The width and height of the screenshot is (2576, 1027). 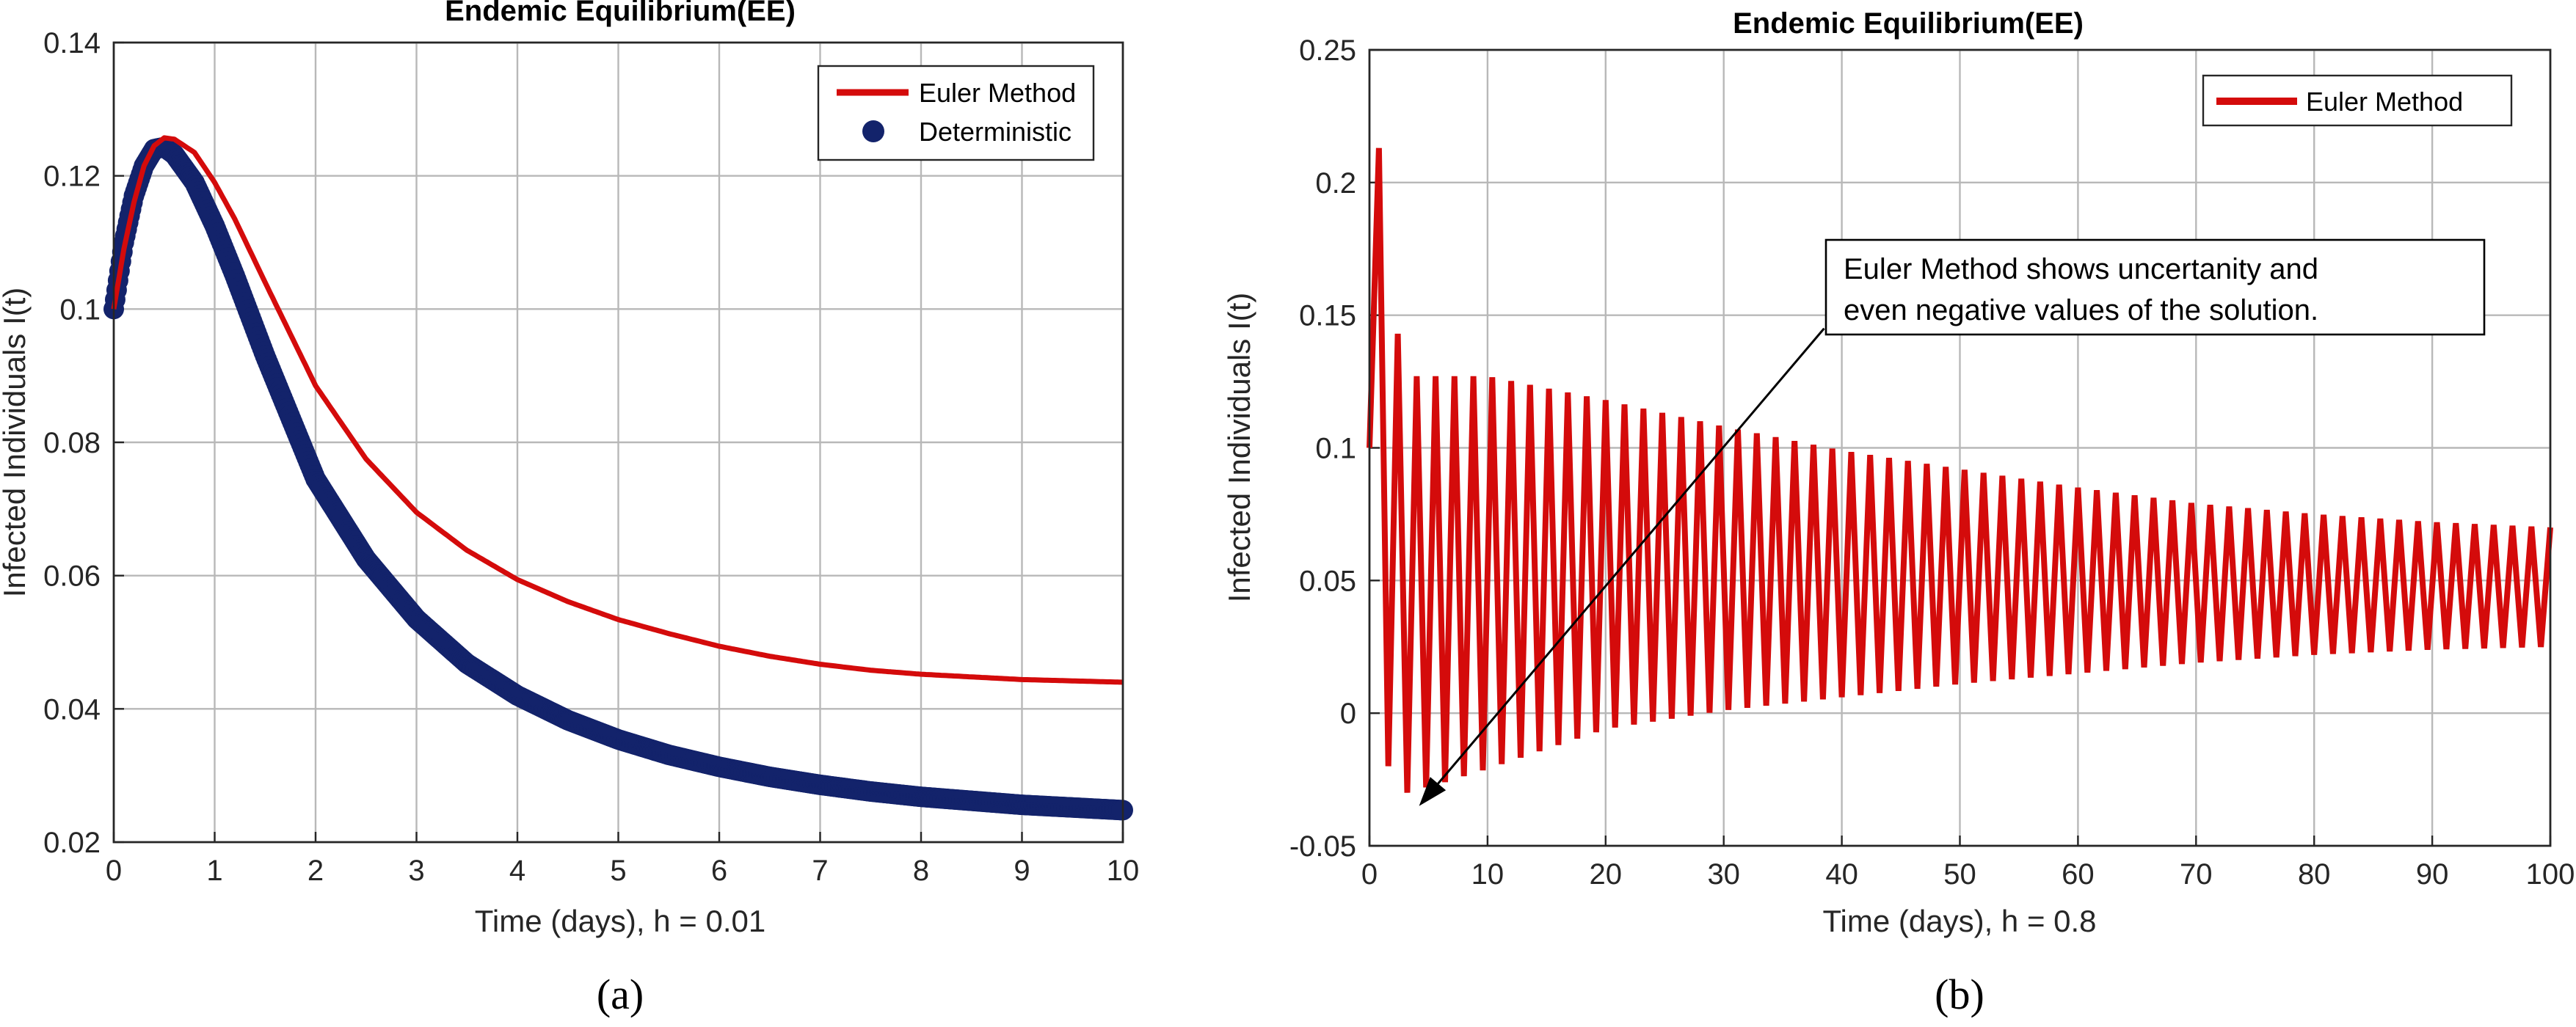 What do you see at coordinates (517, 871) in the screenshot?
I see `chart-a-xtick-label: 4` at bounding box center [517, 871].